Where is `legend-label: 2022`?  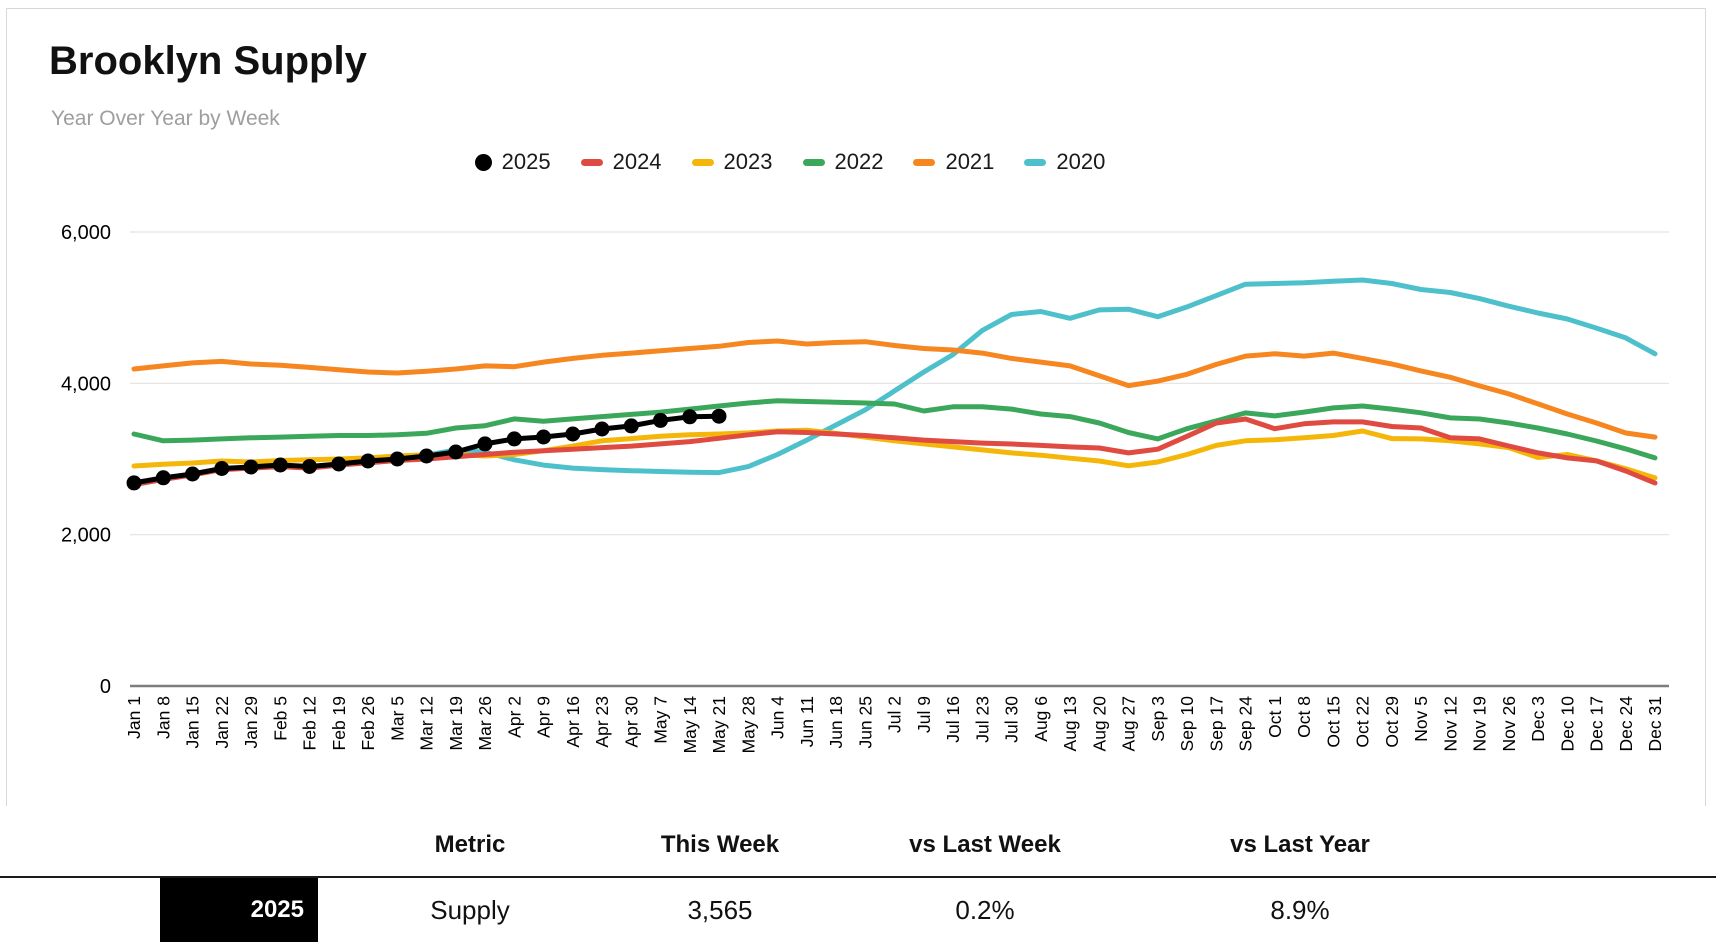
legend-label: 2022 is located at coordinates (859, 161).